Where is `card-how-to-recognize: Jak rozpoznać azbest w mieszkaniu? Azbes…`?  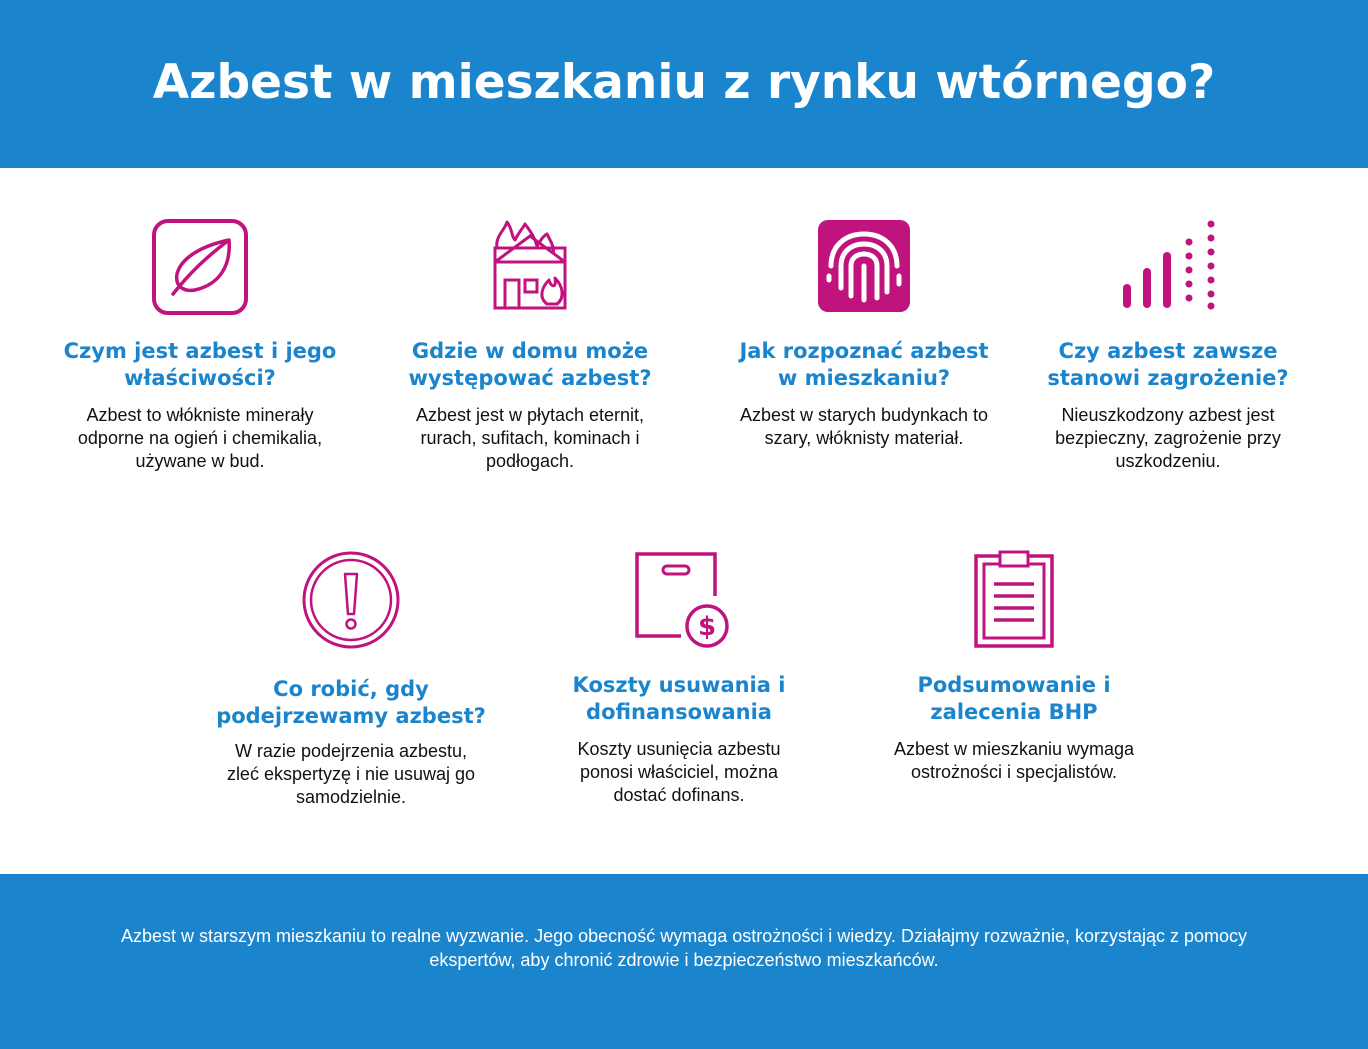
card-how-to-recognize: Jak rozpoznać azbest w mieszkaniu? Azbes… is located at coordinates (864, 334).